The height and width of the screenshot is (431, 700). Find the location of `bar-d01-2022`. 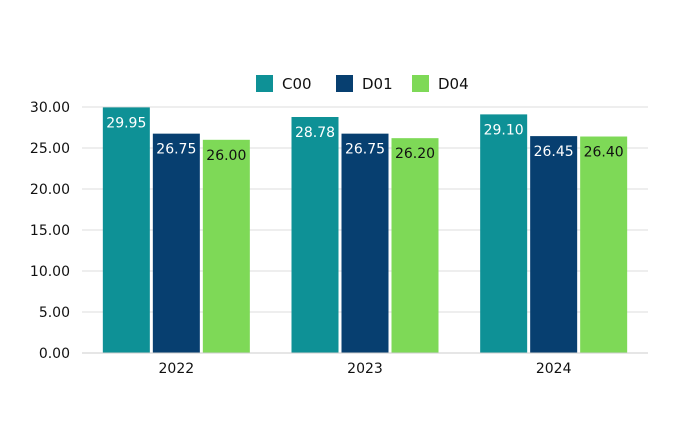

bar-d01-2022 is located at coordinates (176, 243).